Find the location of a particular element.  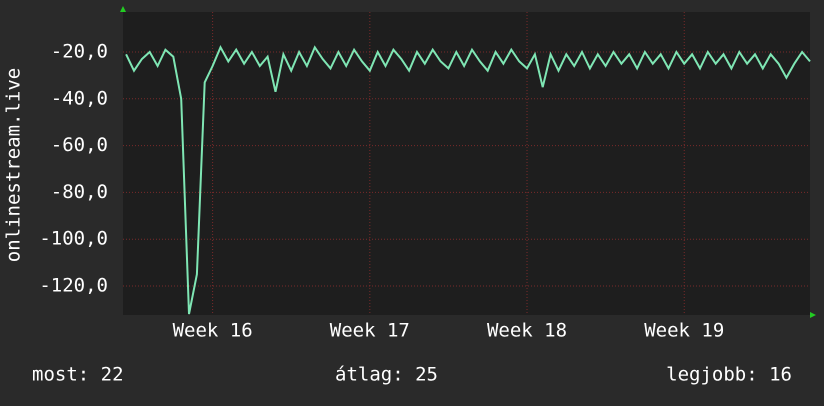

y-tick-label: -100,0 is located at coordinates (73, 239).